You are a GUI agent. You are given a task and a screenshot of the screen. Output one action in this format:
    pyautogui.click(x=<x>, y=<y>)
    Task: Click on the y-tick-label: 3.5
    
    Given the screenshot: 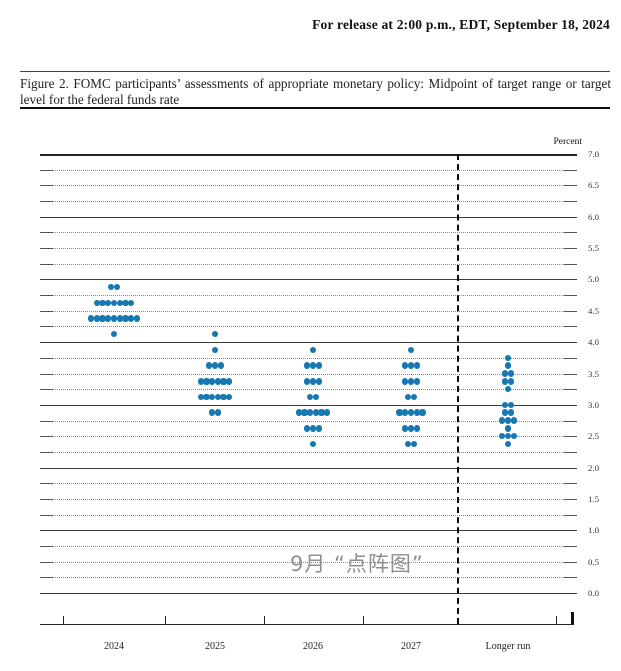 What is the action you would take?
    pyautogui.click(x=593, y=373)
    